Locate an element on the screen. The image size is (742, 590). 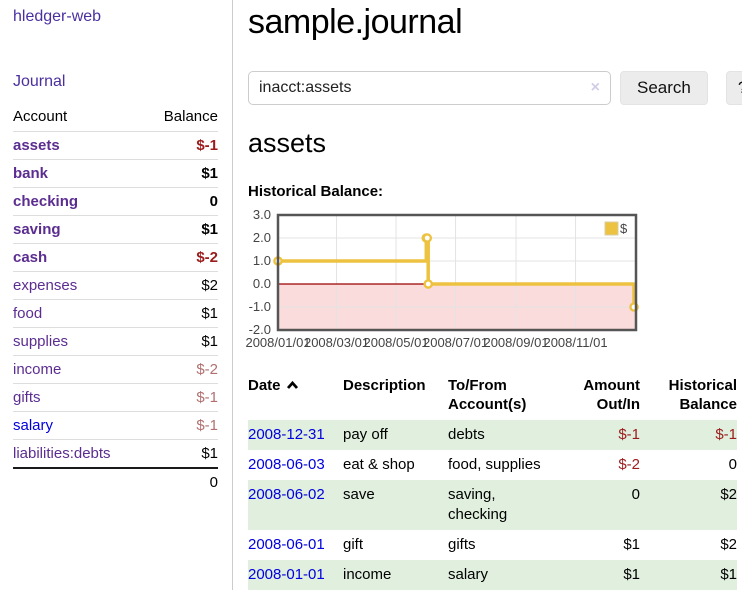
account-balance: 0 is located at coordinates (181, 201).